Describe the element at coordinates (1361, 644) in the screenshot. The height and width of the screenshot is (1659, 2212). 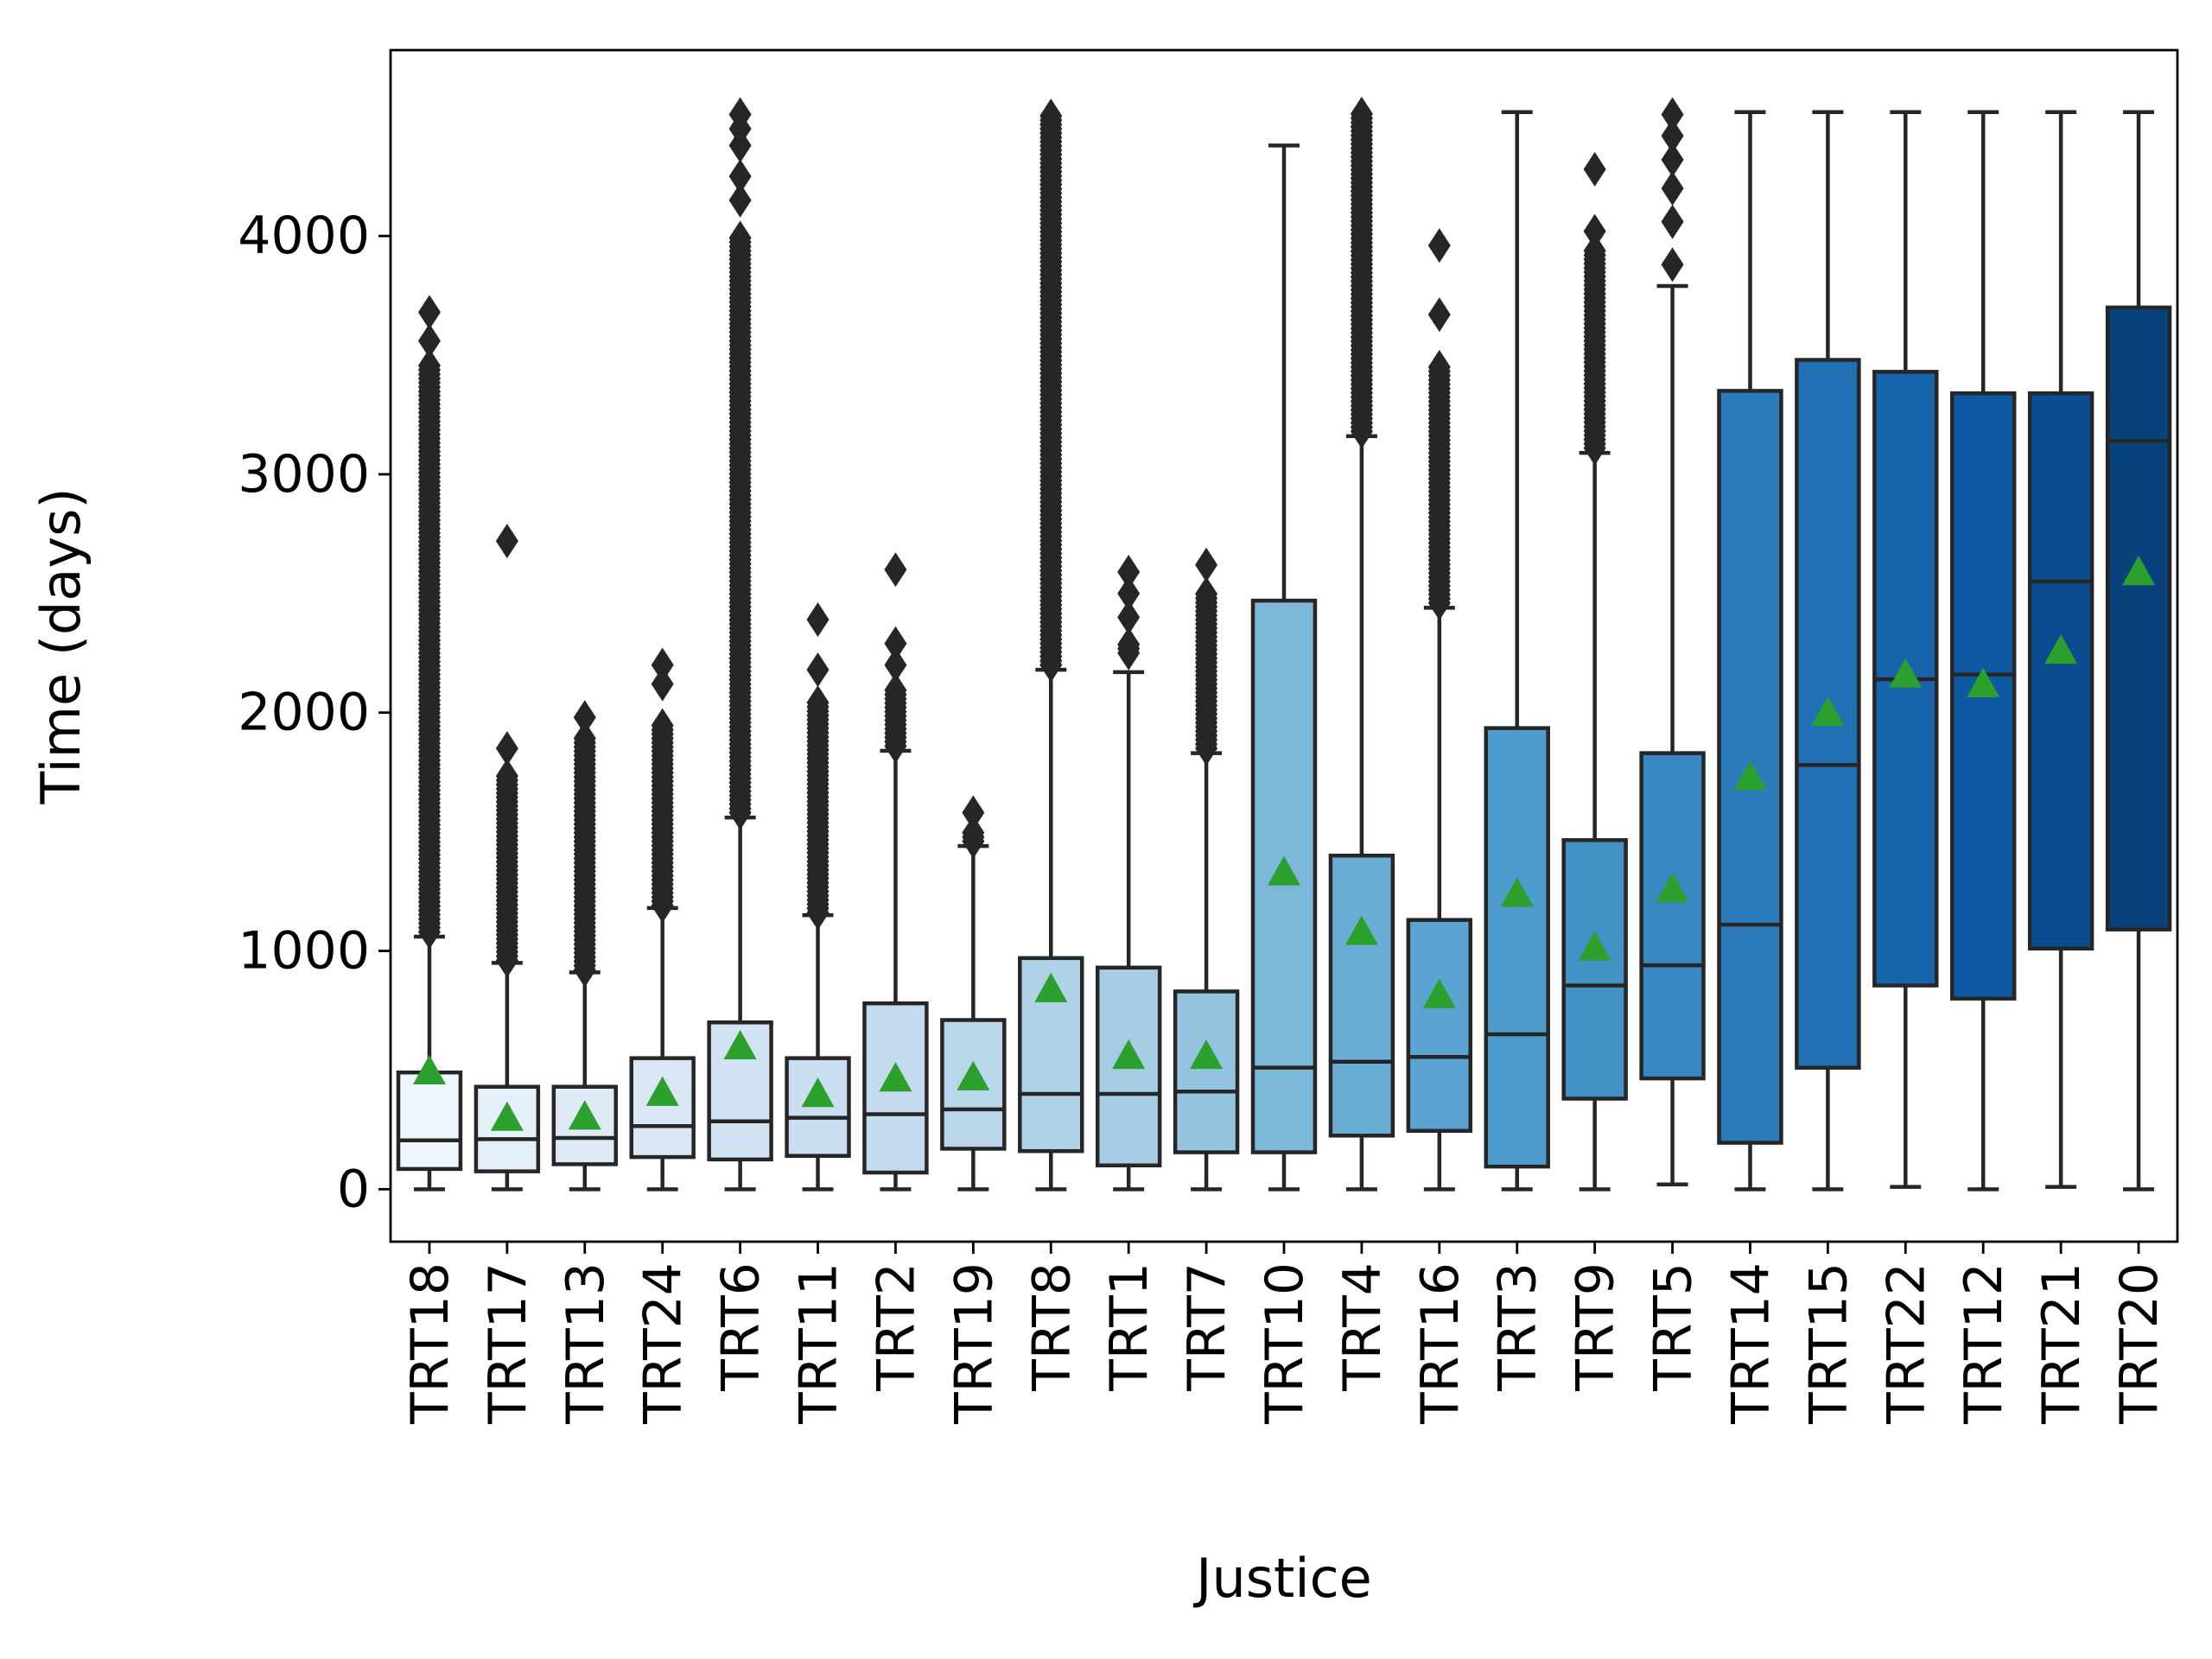
I see `box-group-TRT4` at that location.